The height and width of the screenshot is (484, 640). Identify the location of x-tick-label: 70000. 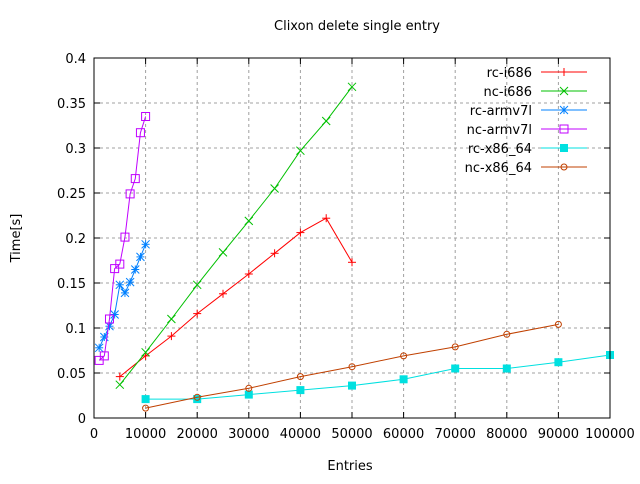
(455, 434).